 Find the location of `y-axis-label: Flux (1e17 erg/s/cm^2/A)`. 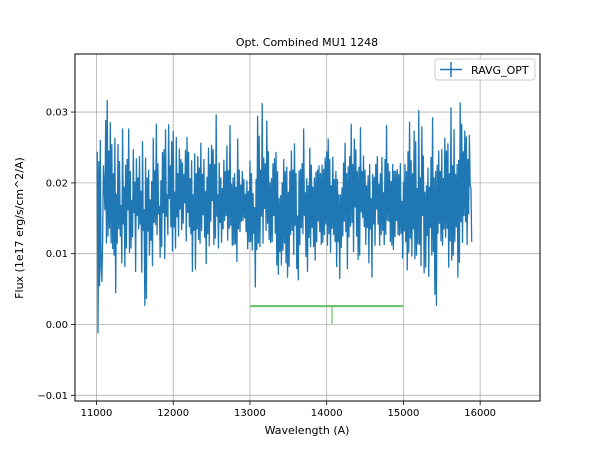

y-axis-label: Flux (1e17 erg/s/cm^2/A) is located at coordinates (19, 228).